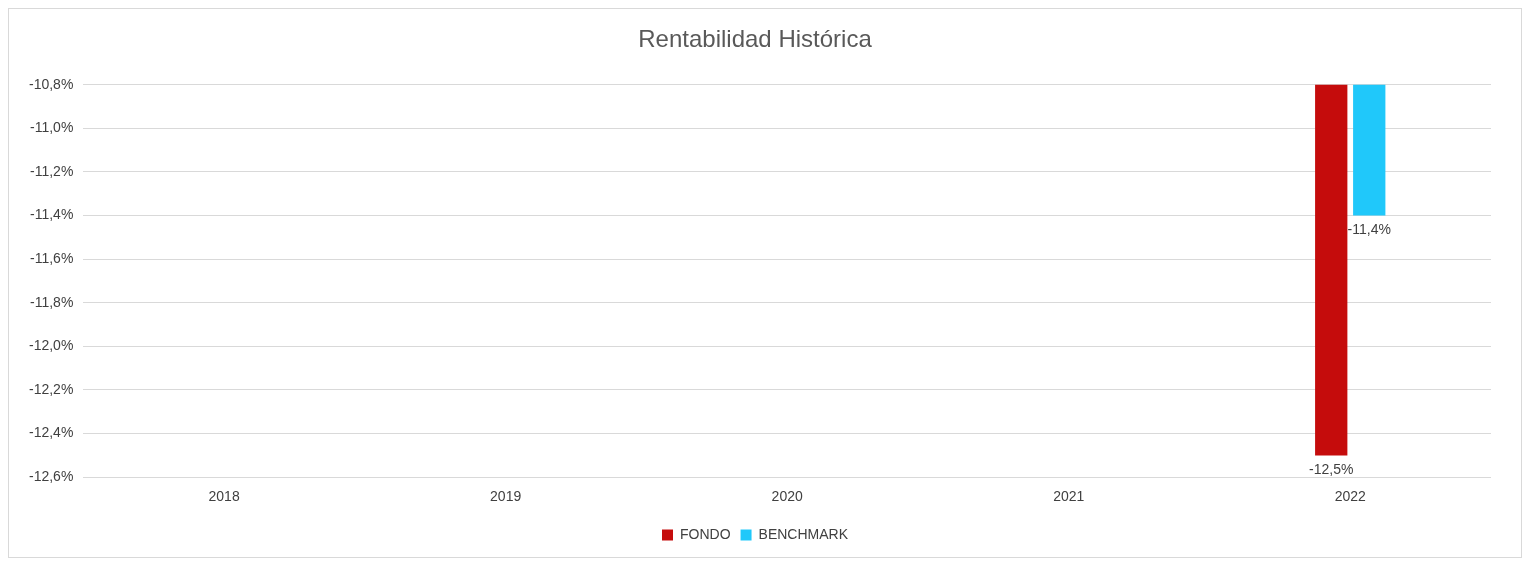  What do you see at coordinates (51, 476) in the screenshot?
I see `y-tick-label: -12,6%` at bounding box center [51, 476].